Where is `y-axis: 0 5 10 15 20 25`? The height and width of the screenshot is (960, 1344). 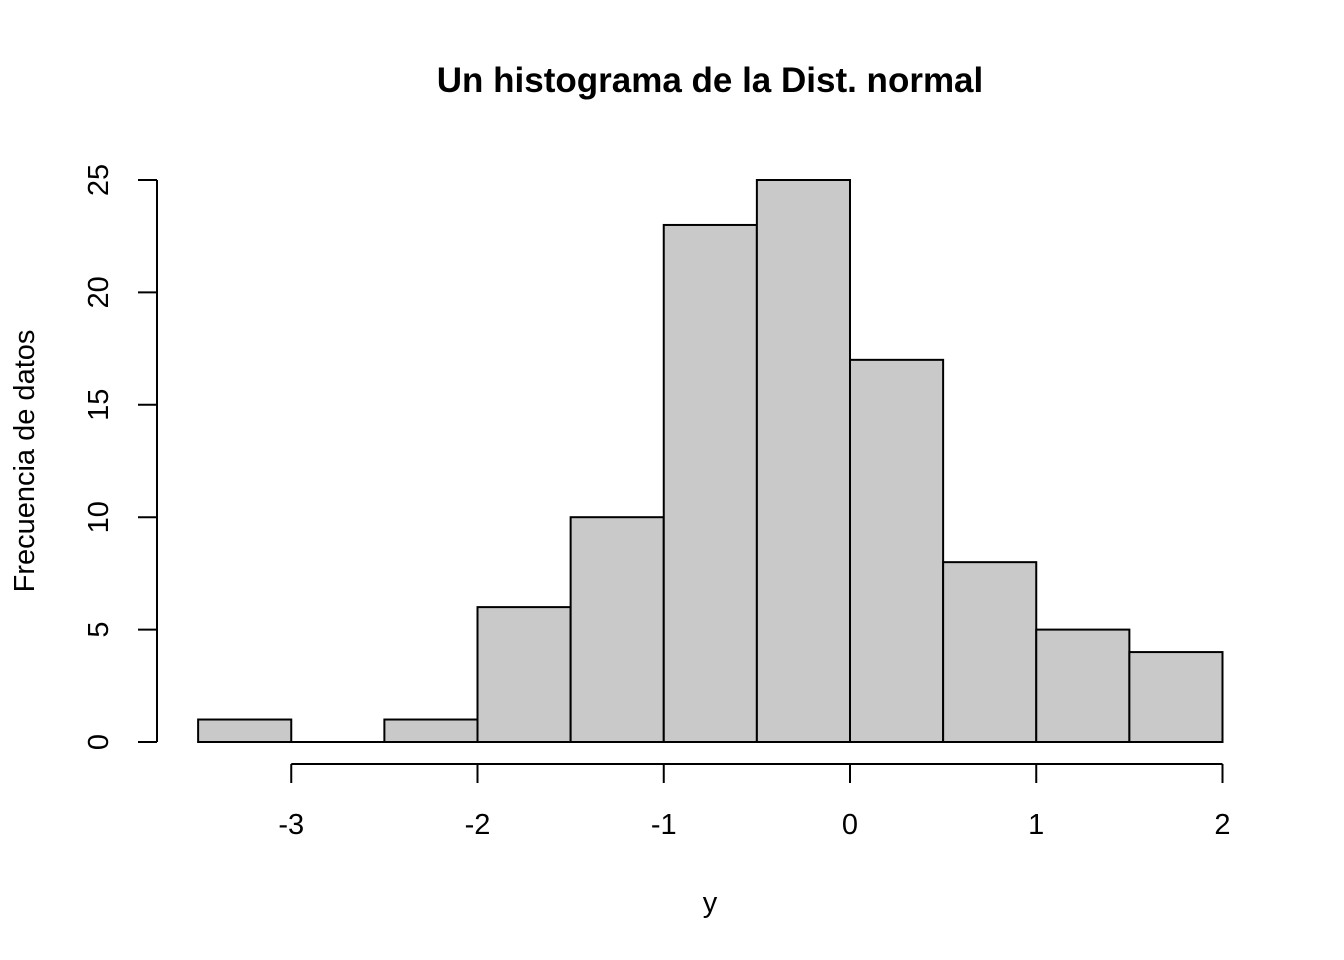 y-axis: 0 5 10 15 20 25 is located at coordinates (120, 457).